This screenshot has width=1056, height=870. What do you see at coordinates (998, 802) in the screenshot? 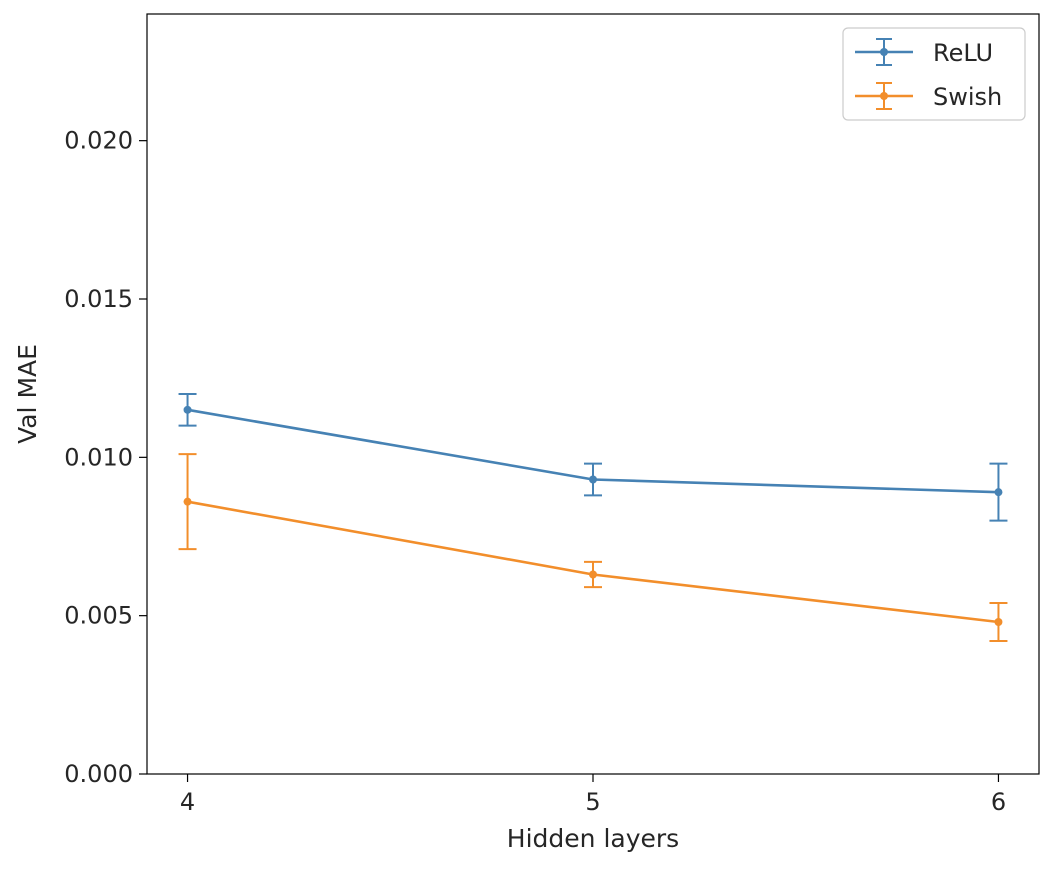
I see `x-tick-label: 6` at bounding box center [998, 802].